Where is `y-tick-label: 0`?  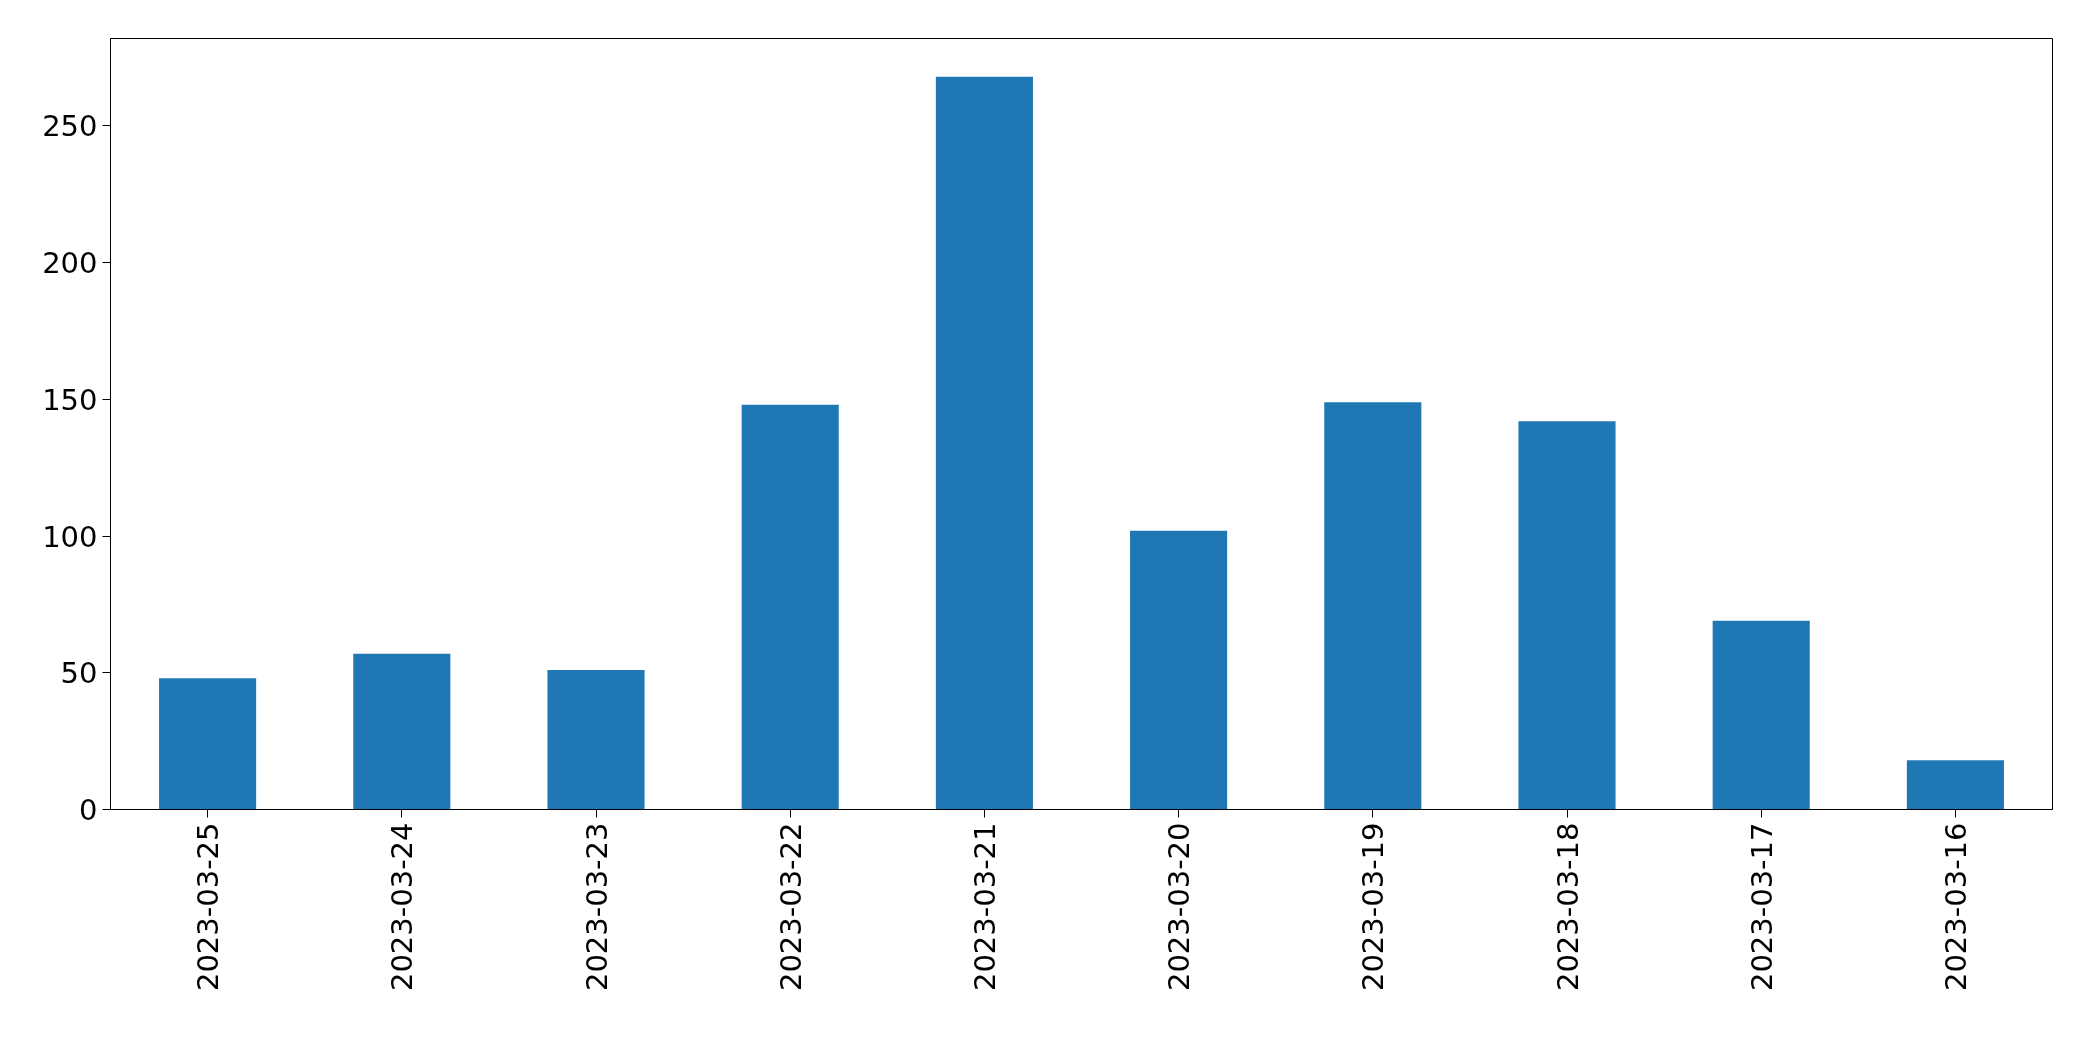 y-tick-label: 0 is located at coordinates (88, 810).